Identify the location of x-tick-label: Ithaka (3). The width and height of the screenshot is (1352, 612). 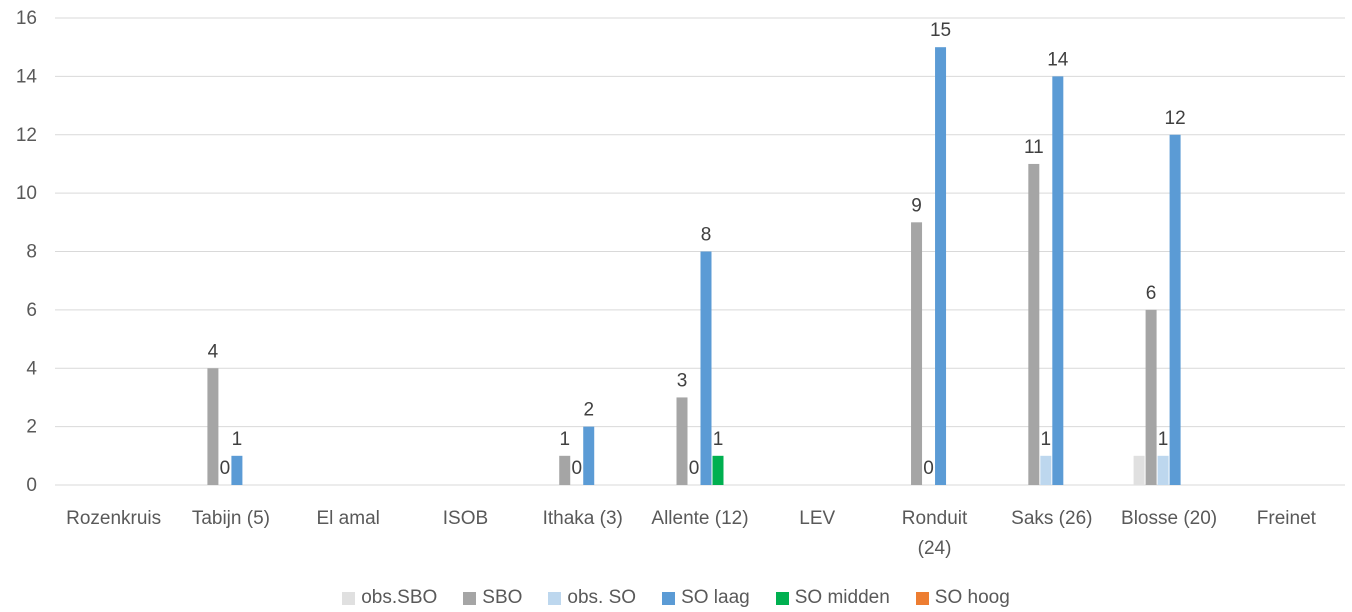
(583, 518).